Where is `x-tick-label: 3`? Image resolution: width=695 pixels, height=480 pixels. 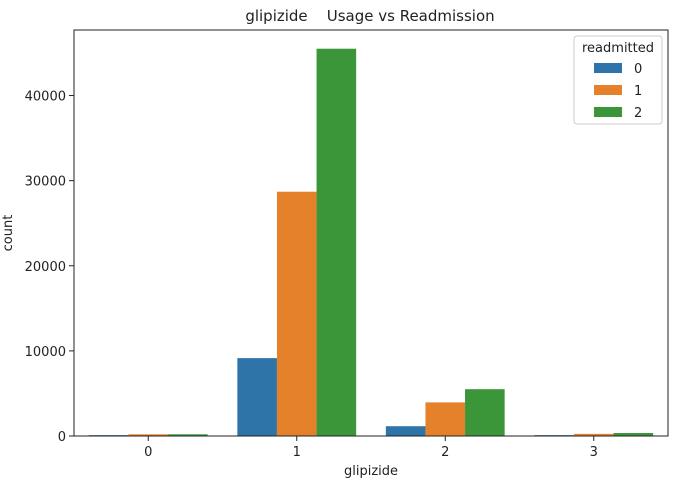 x-tick-label: 3 is located at coordinates (594, 452).